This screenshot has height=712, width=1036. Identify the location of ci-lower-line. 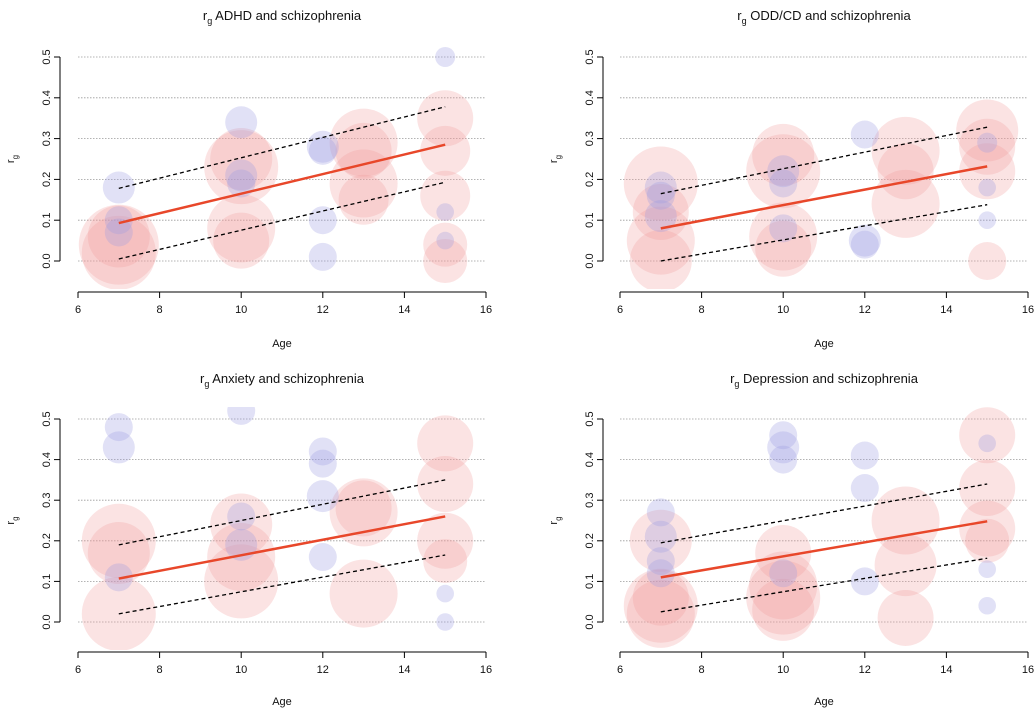
(282, 220).